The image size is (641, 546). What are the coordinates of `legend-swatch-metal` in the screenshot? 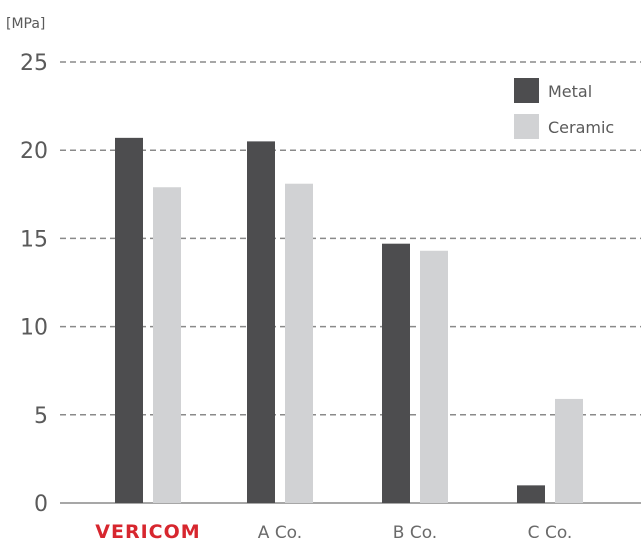 It's located at (526, 90).